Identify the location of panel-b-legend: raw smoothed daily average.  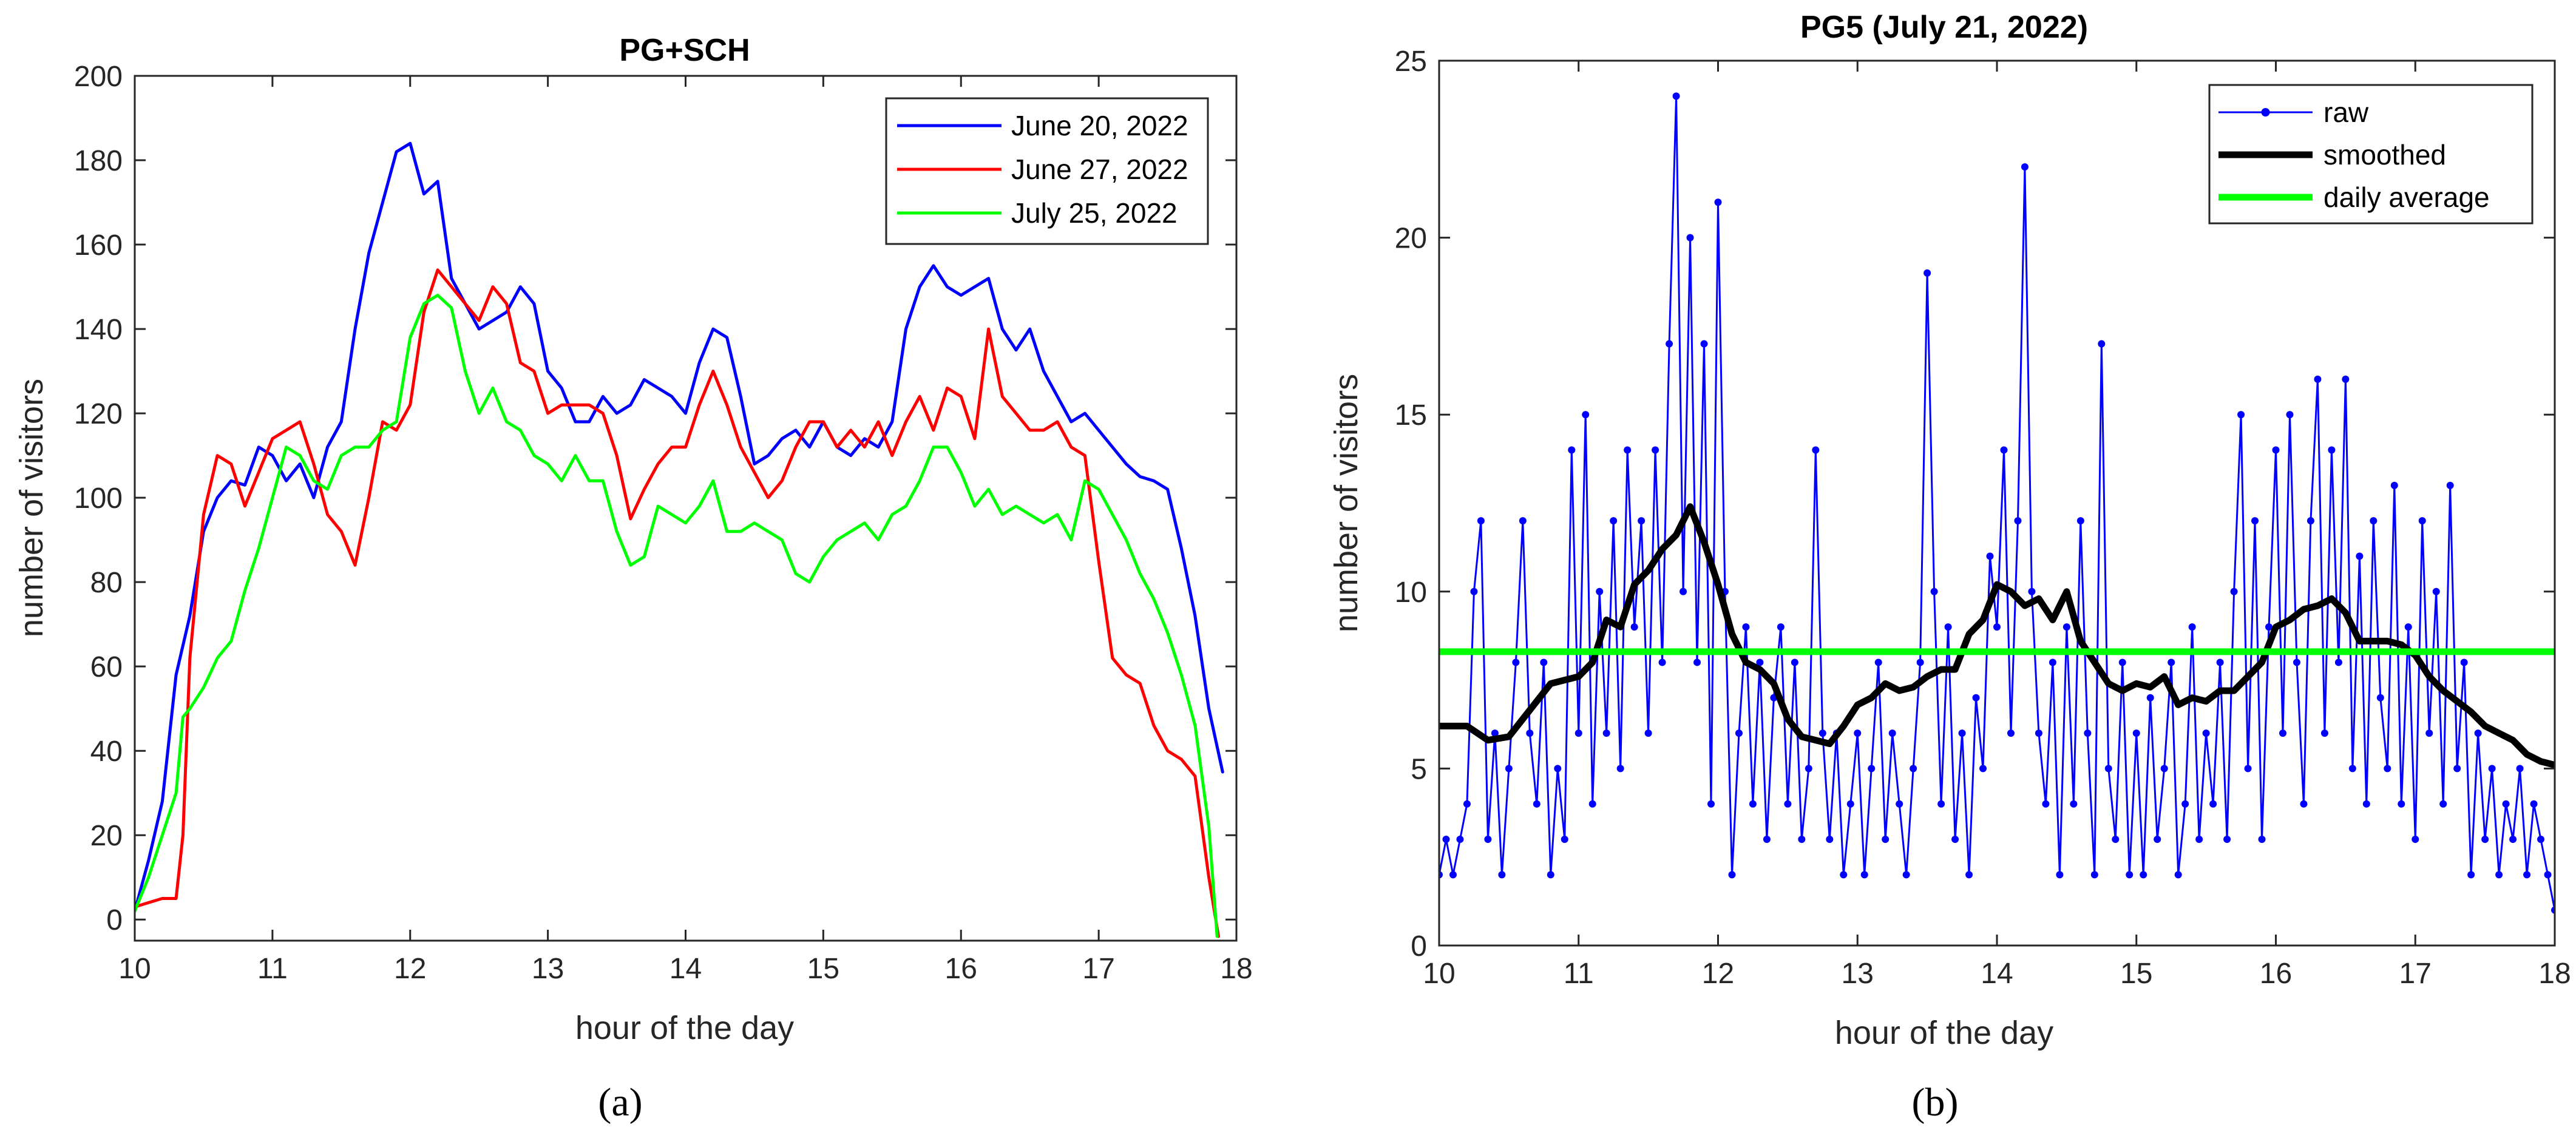
(2371, 154).